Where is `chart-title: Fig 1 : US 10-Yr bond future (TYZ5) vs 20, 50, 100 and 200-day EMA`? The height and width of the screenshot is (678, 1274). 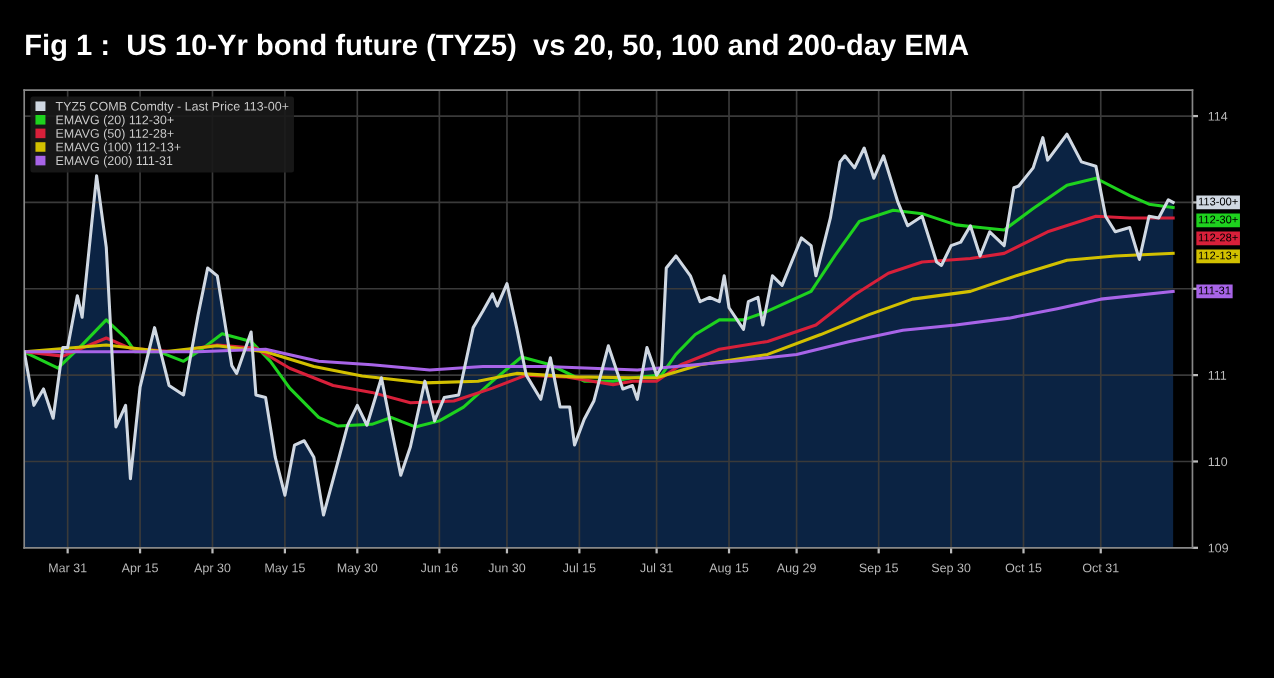 chart-title: Fig 1 : US 10-Yr bond future (TYZ5) vs 20, 50, 100 and 200-day EMA is located at coordinates (497, 47).